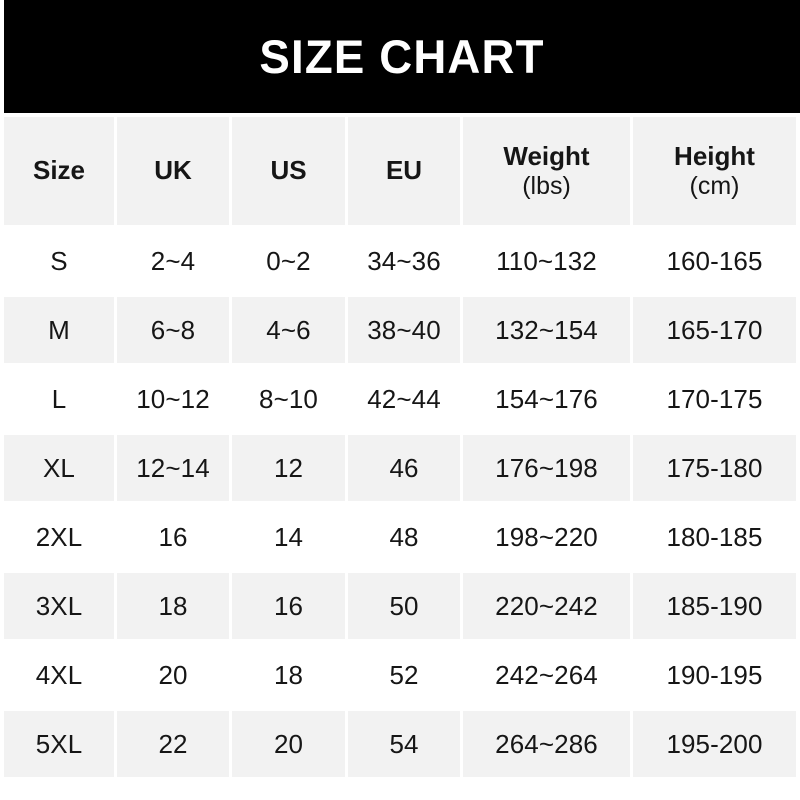 The width and height of the screenshot is (800, 800). Describe the element at coordinates (405, 676) in the screenshot. I see `cell-eu: 52` at that location.